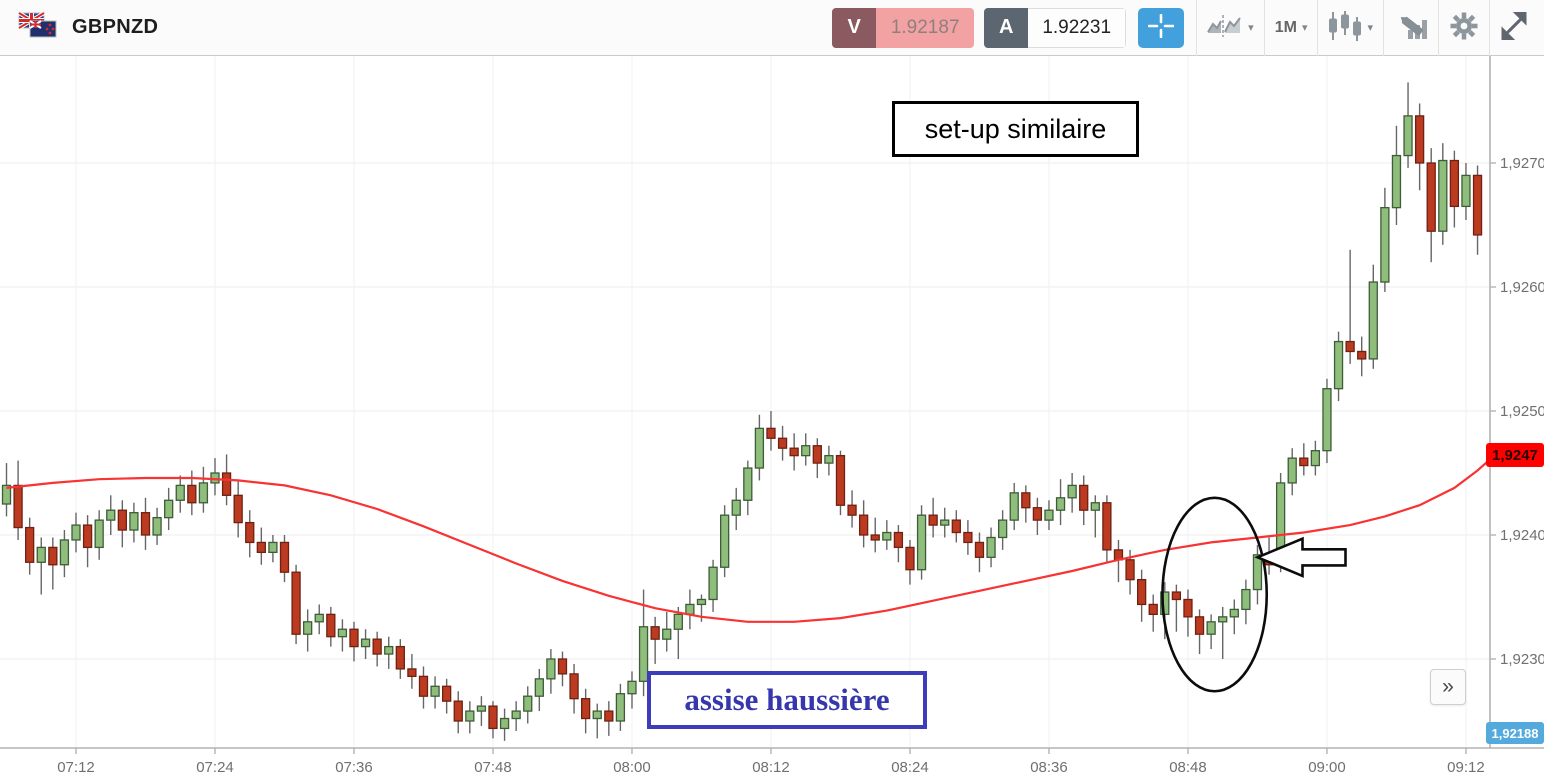  What do you see at coordinates (1006, 27) in the screenshot?
I see `buy-badge: A` at bounding box center [1006, 27].